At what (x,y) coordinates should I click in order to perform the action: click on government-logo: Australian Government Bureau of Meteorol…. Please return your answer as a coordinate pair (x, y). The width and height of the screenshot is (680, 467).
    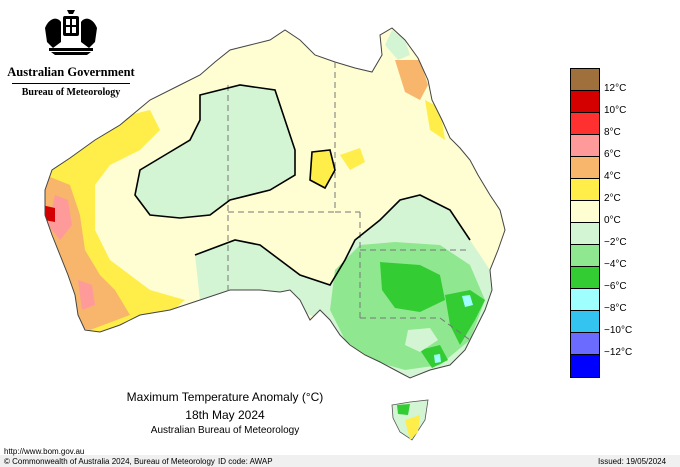
    Looking at the image, I should click on (71, 53).